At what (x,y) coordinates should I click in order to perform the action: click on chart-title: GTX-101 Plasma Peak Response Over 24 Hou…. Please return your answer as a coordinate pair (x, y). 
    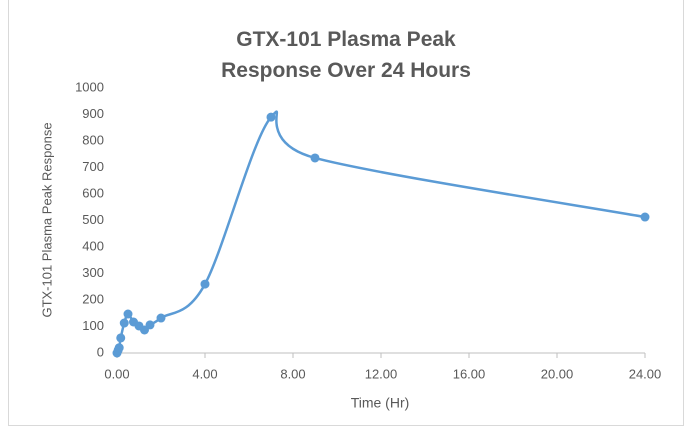
    Looking at the image, I should click on (346, 55).